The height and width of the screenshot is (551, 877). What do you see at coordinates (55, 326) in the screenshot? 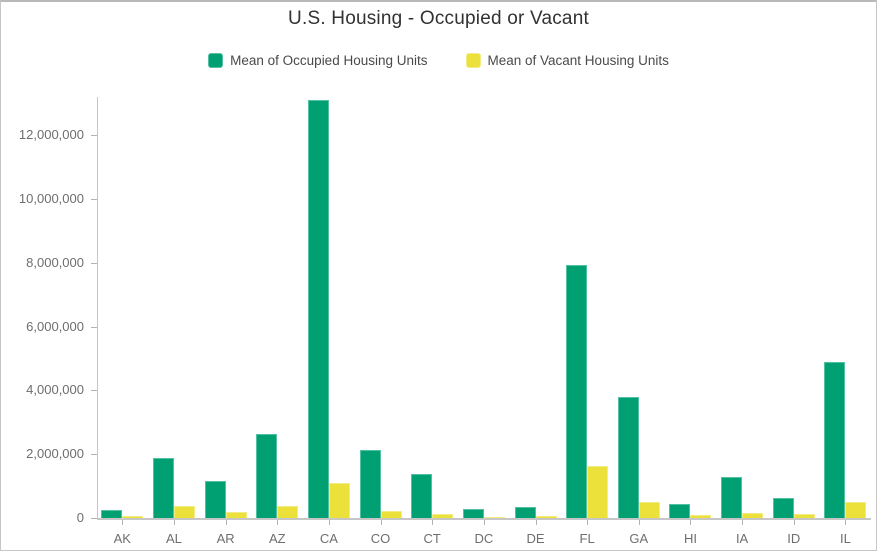
I see `y-axis-tick-label: 6,000,000` at bounding box center [55, 326].